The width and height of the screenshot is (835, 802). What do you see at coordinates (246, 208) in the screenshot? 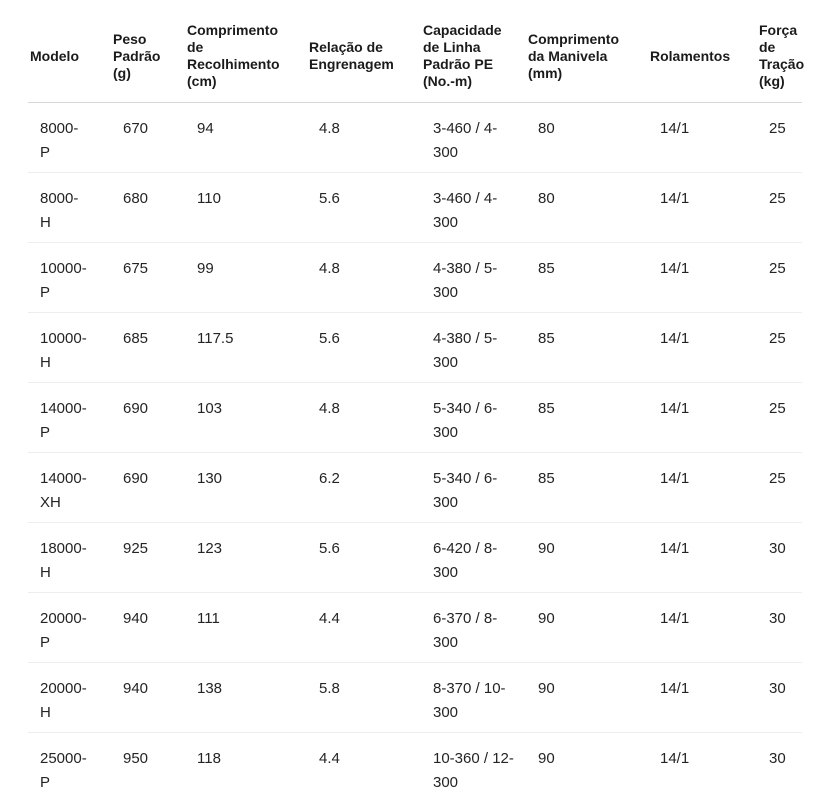
I see `cell-line-retrieve: 110` at bounding box center [246, 208].